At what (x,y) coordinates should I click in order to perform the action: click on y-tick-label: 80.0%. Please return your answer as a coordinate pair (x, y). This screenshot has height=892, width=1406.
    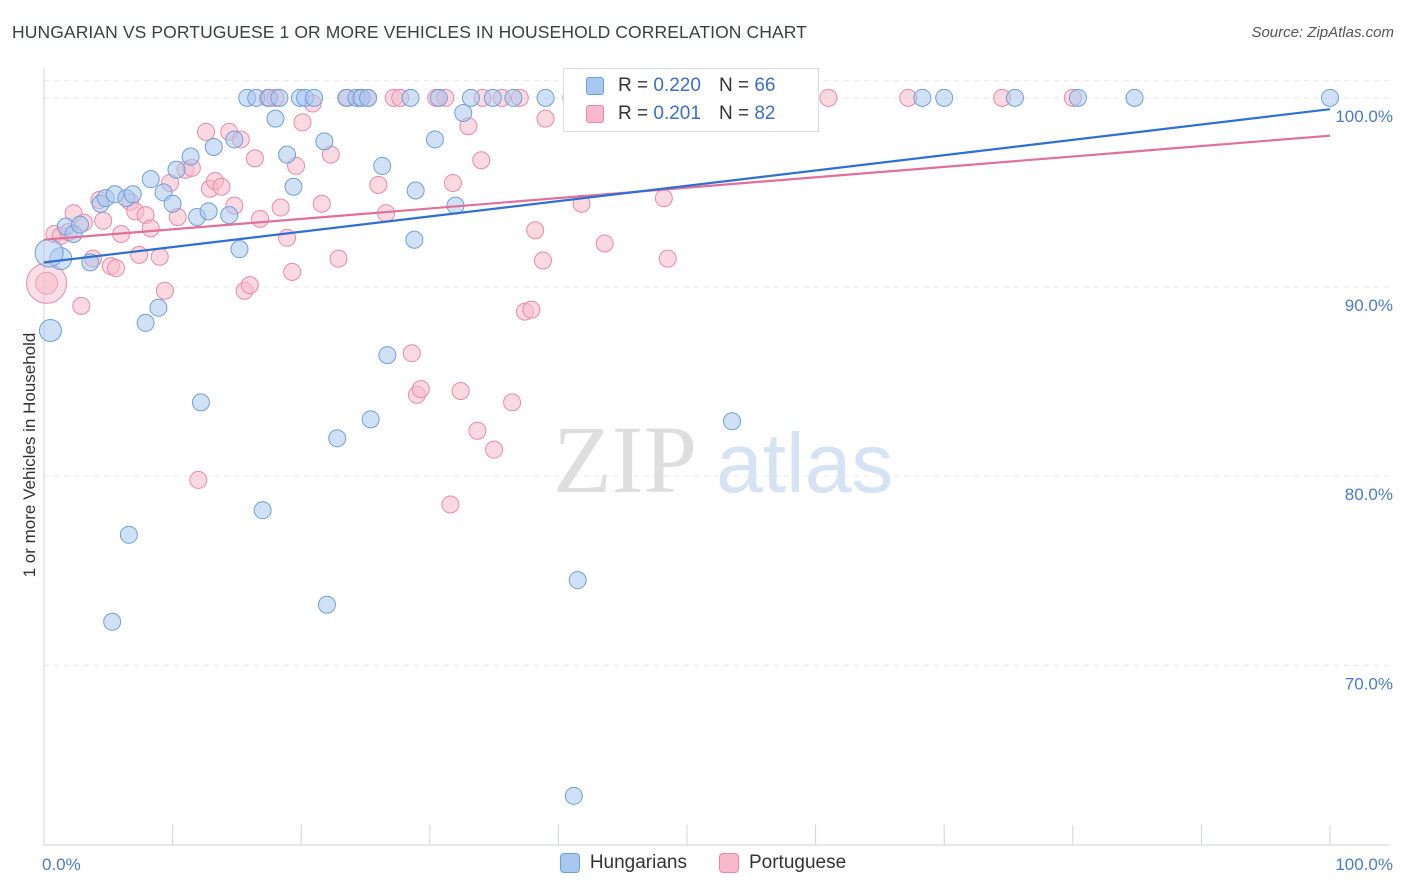
    Looking at the image, I should click on (1369, 494).